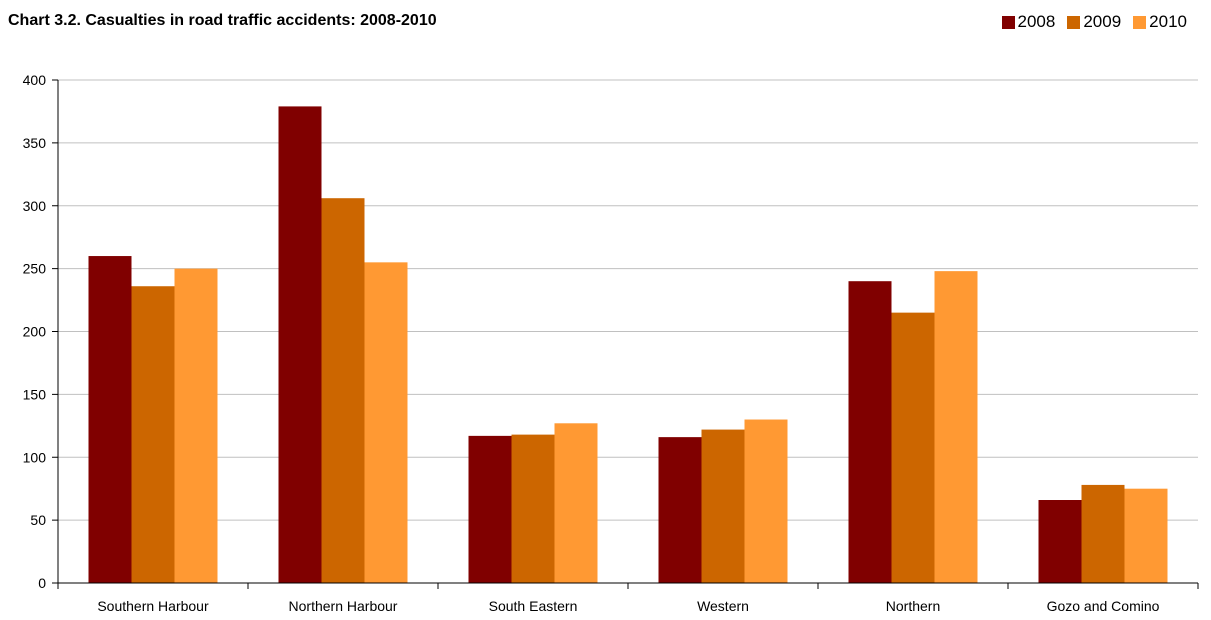 The height and width of the screenshot is (620, 1211). What do you see at coordinates (35, 80) in the screenshot?
I see `y-tick-label: 400` at bounding box center [35, 80].